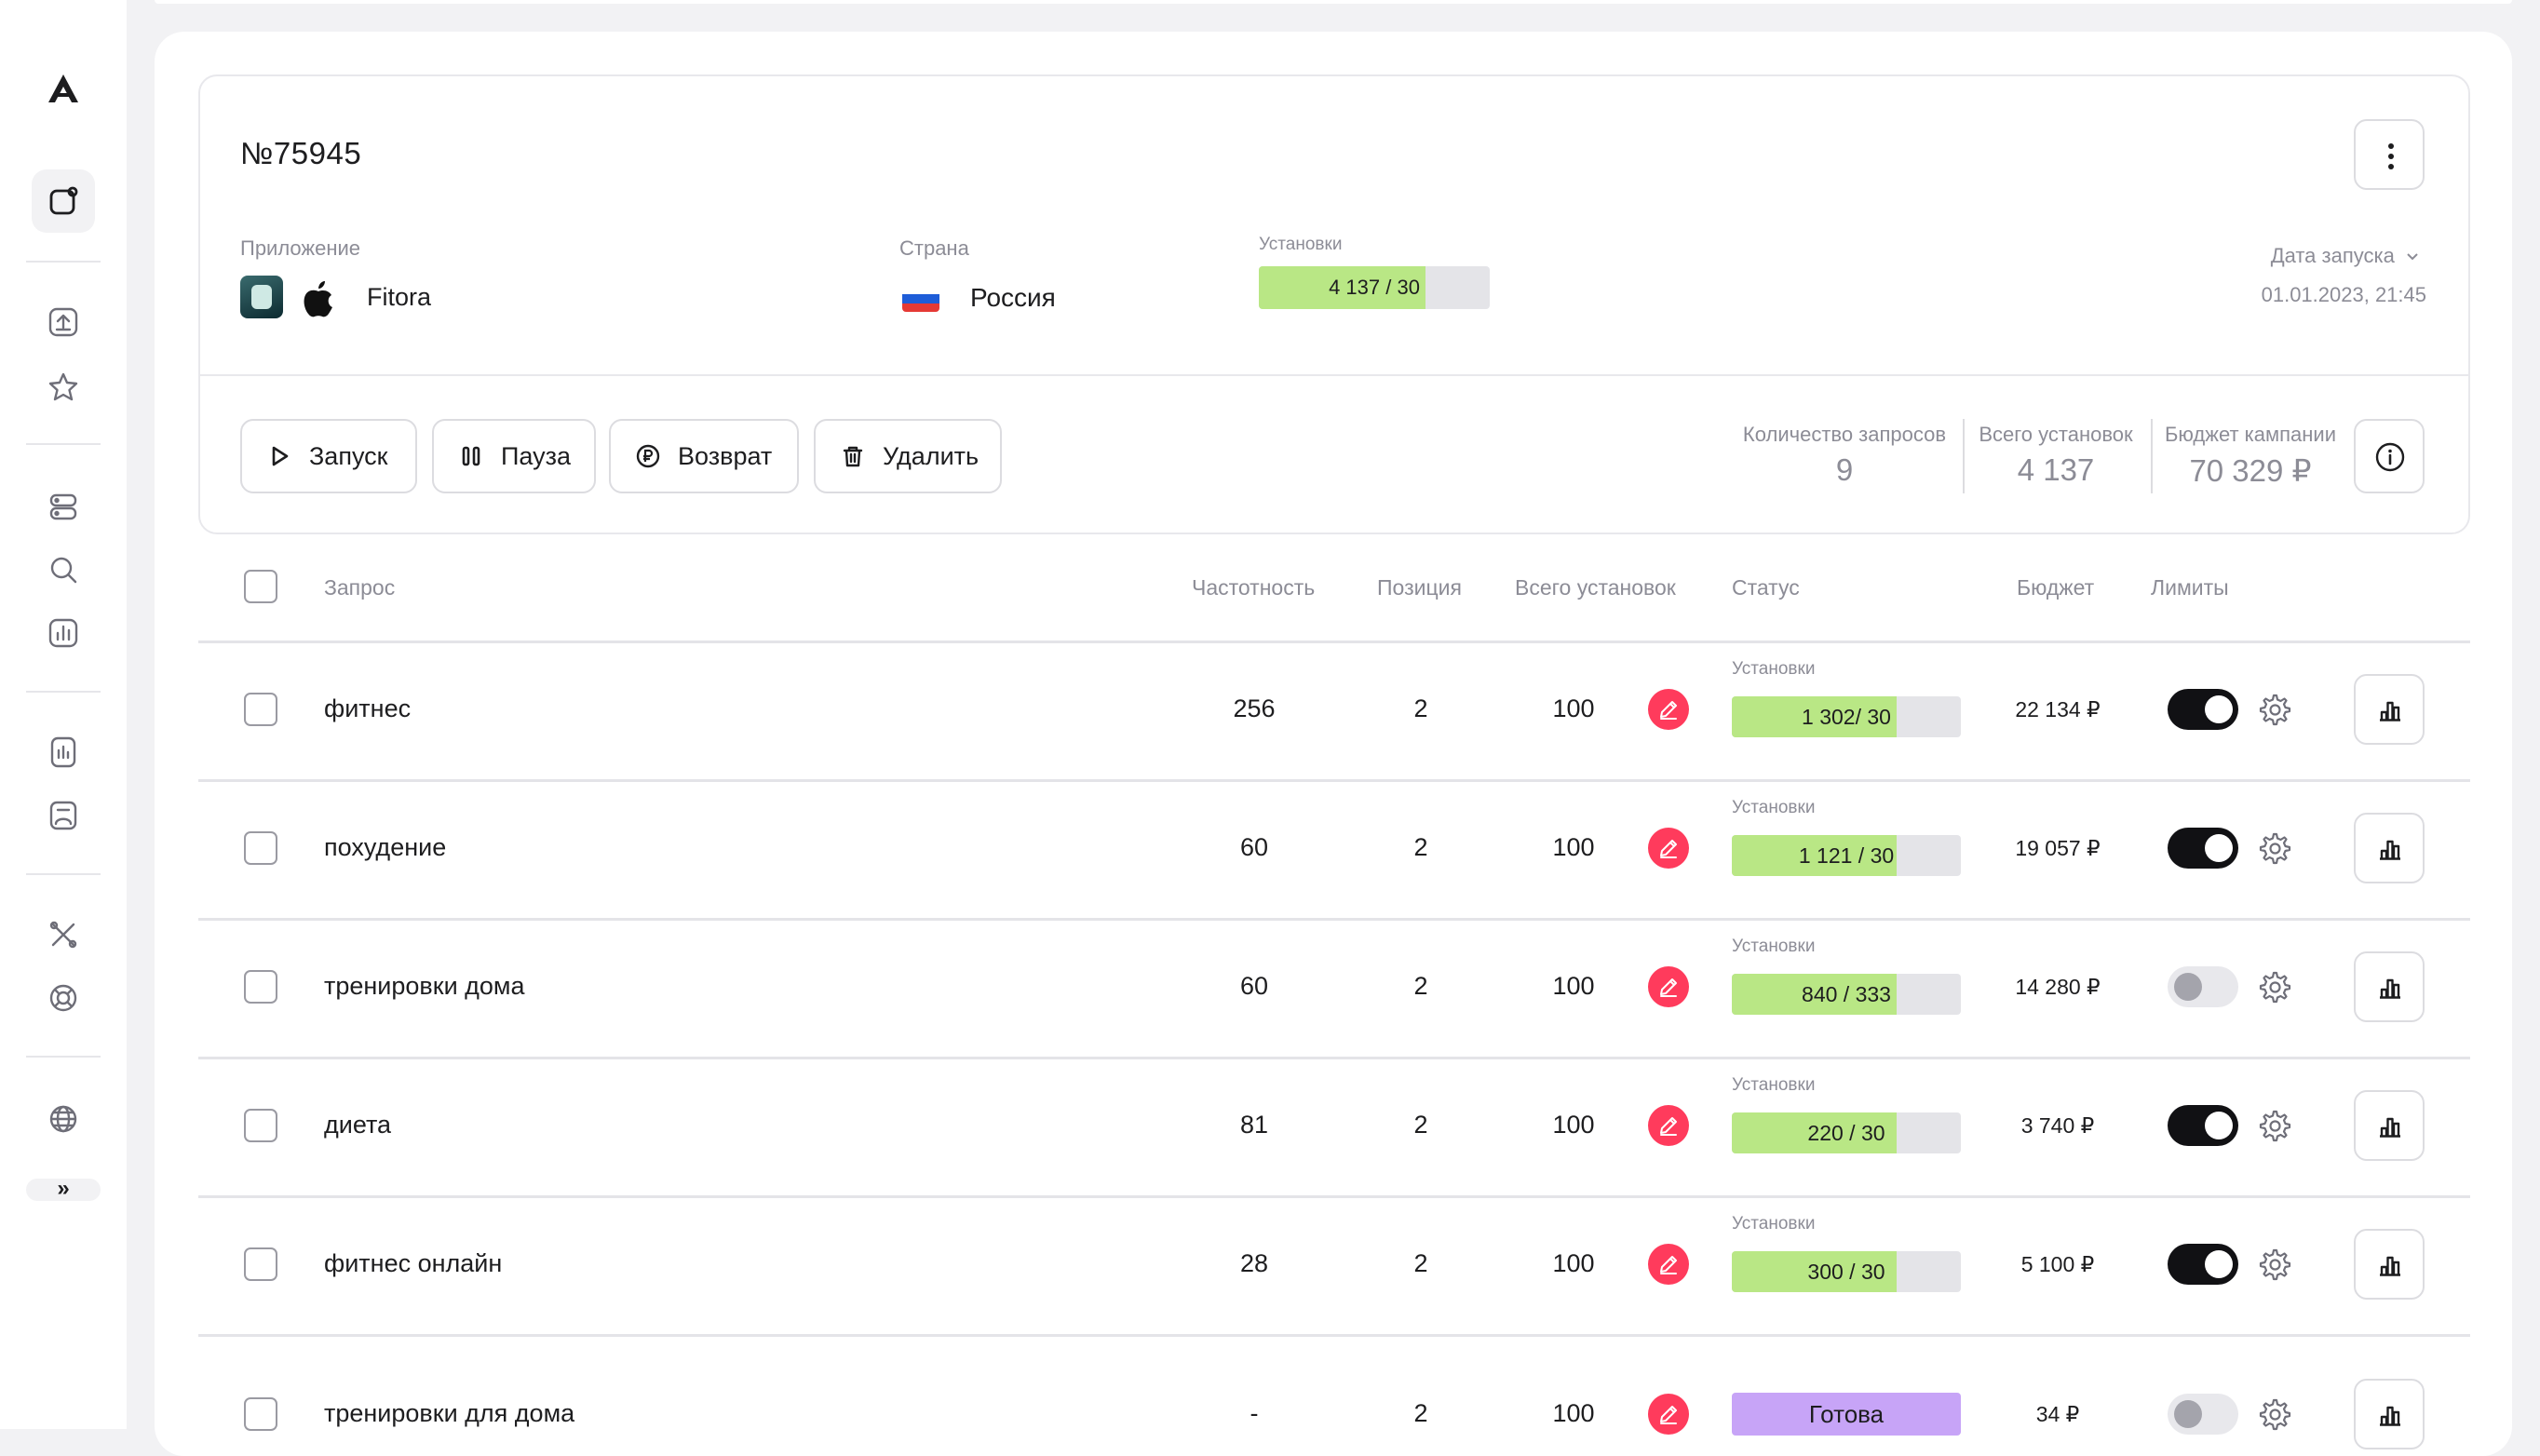  What do you see at coordinates (63, 322) in the screenshot?
I see `upload-icon` at bounding box center [63, 322].